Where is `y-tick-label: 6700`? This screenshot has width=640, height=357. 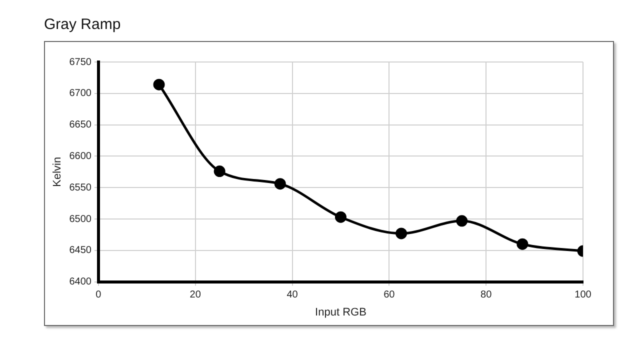 y-tick-label: 6700 is located at coordinates (80, 94).